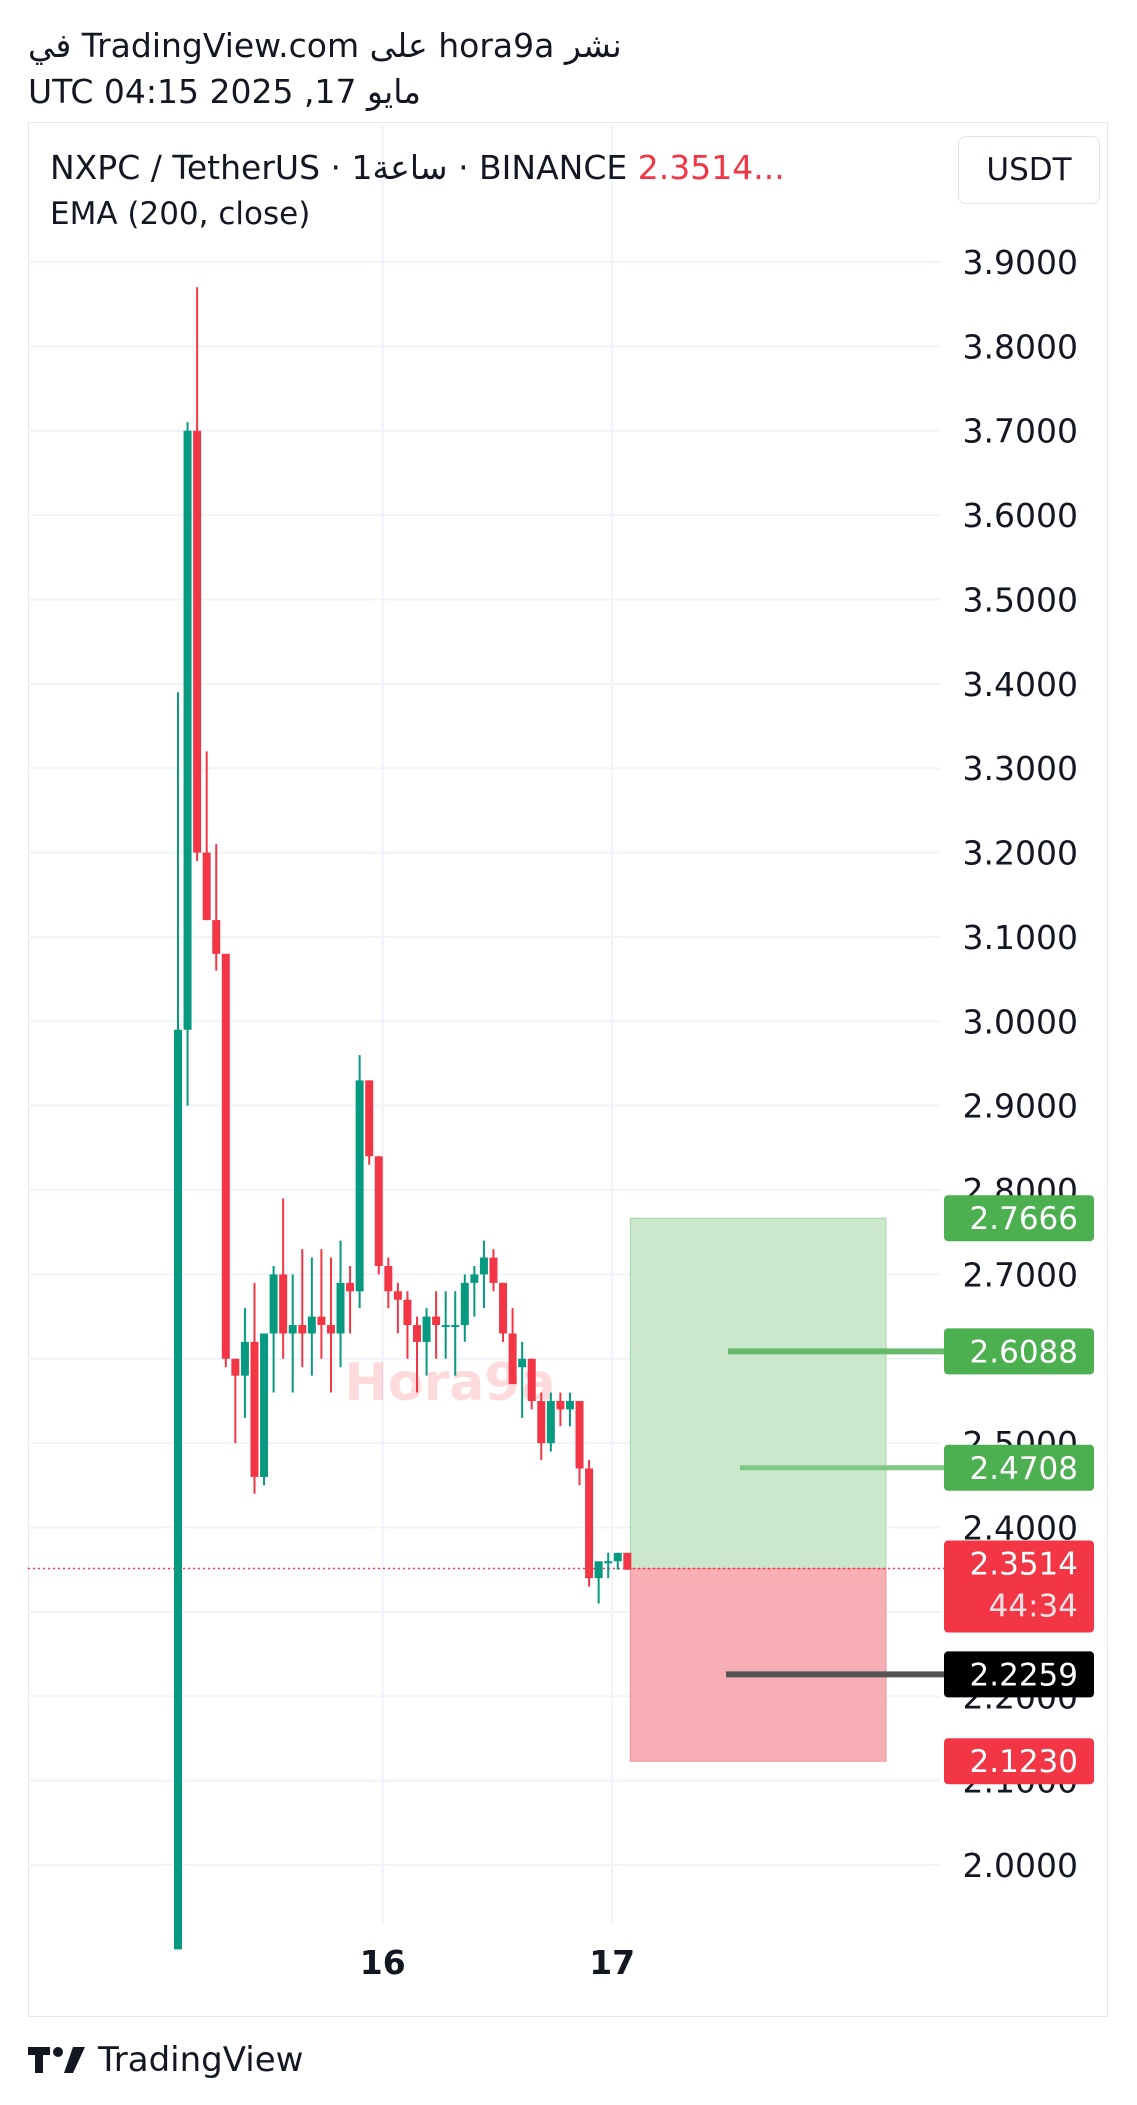 This screenshot has width=1137, height=2105. I want to click on loss-zone, so click(758, 1665).